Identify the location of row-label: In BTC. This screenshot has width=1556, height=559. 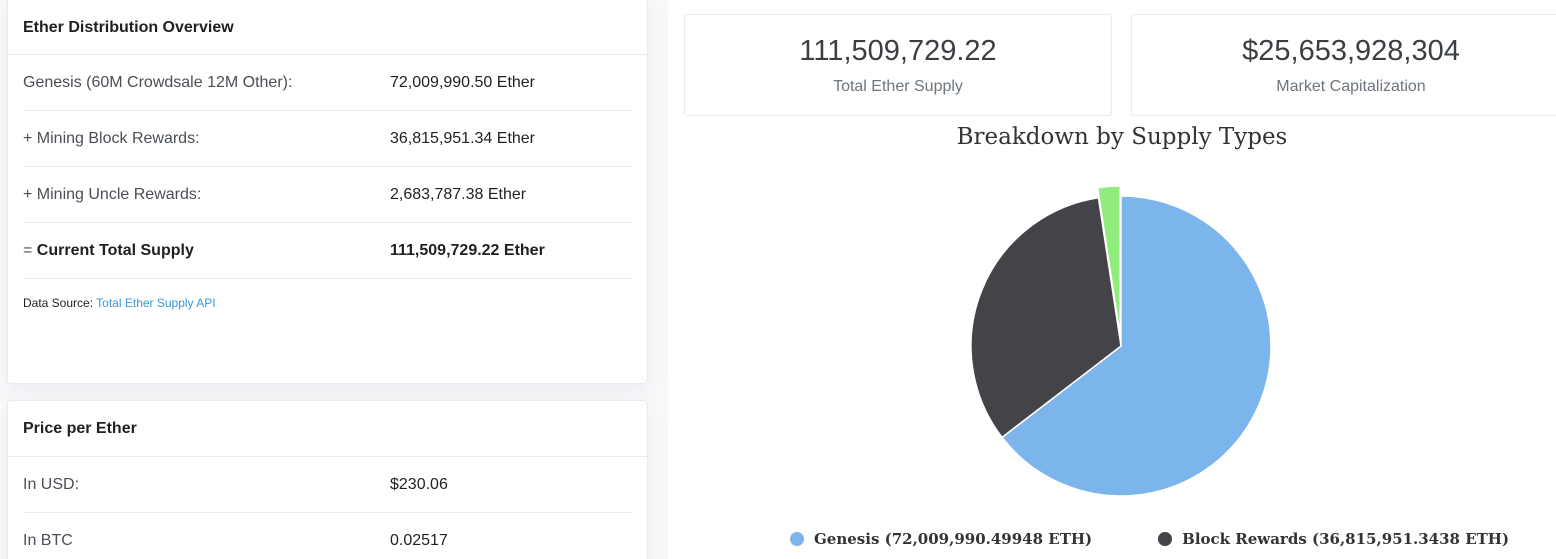
(48, 540).